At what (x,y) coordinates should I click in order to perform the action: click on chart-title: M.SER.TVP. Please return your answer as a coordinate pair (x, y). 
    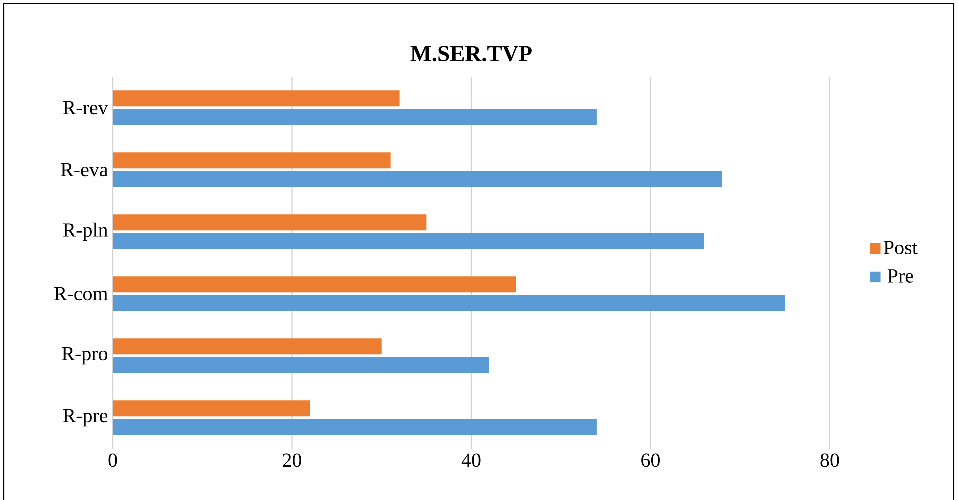
    Looking at the image, I should click on (471, 54).